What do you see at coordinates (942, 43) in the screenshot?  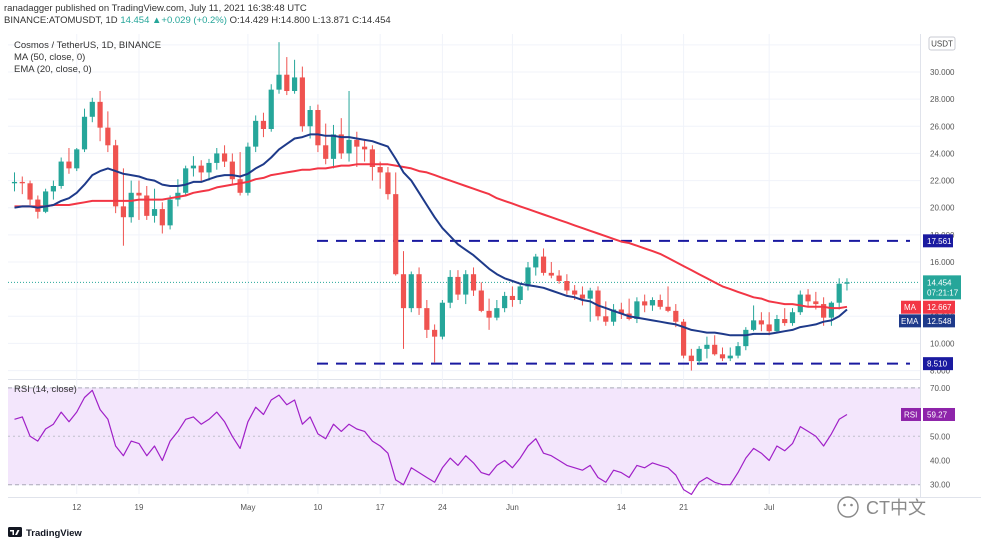 I see `currency-box` at bounding box center [942, 43].